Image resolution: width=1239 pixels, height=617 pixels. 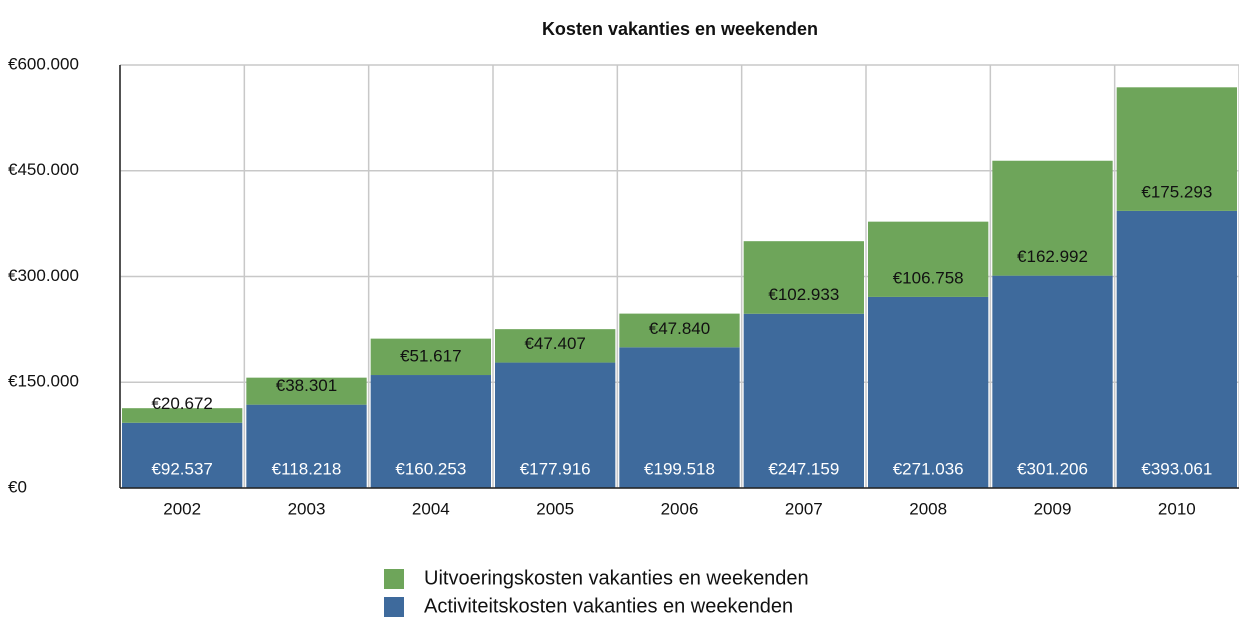 What do you see at coordinates (608, 606) in the screenshot?
I see `legend-label: Activiteitskosten vakanties en weekenden` at bounding box center [608, 606].